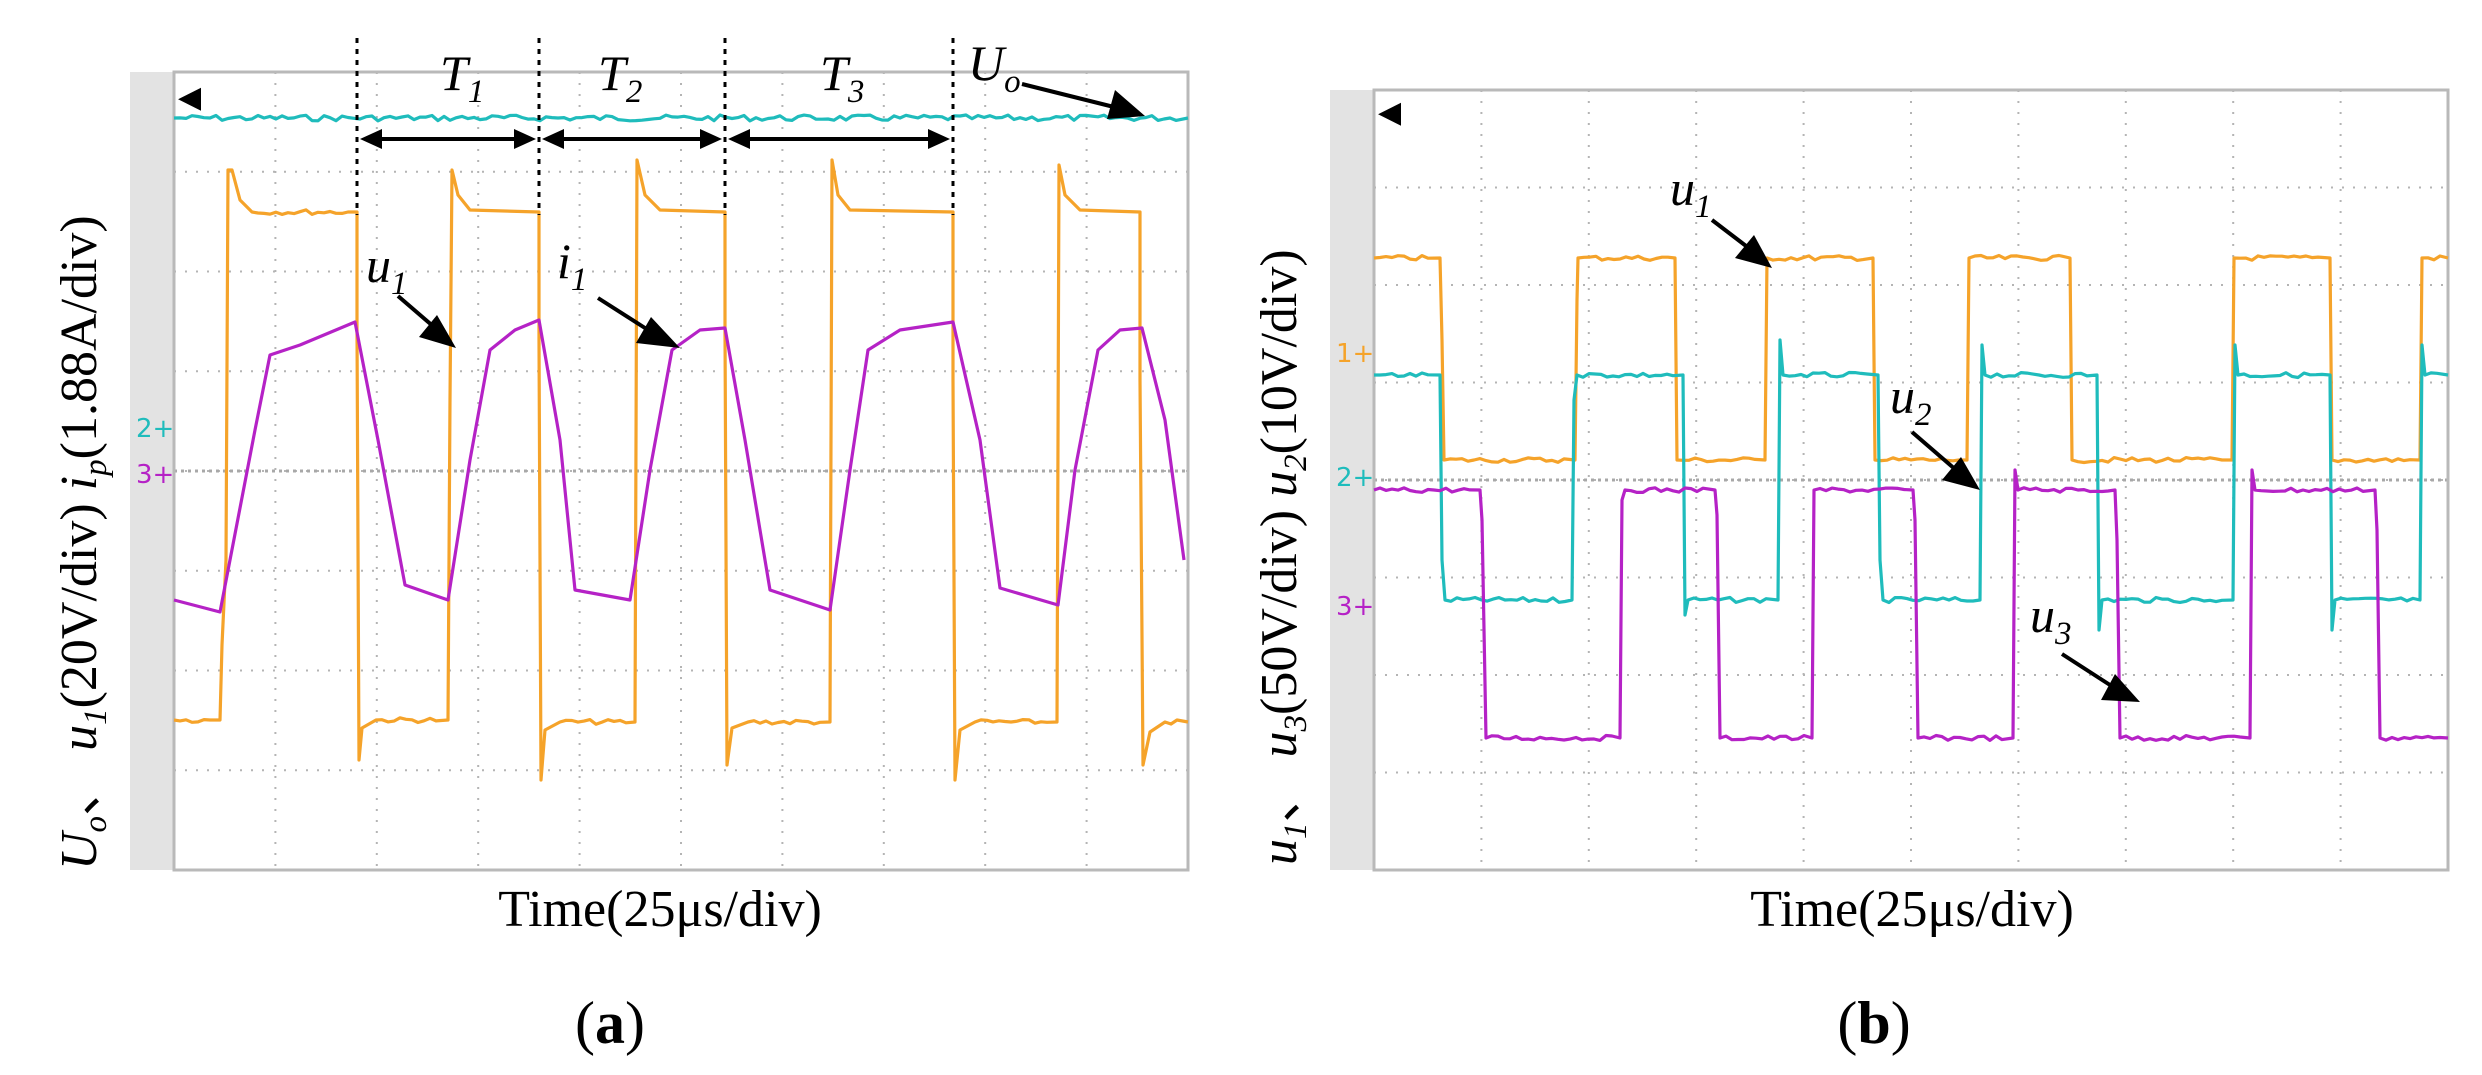 This screenshot has width=2482, height=1075. I want to click on trace-u3, so click(1911, 605).